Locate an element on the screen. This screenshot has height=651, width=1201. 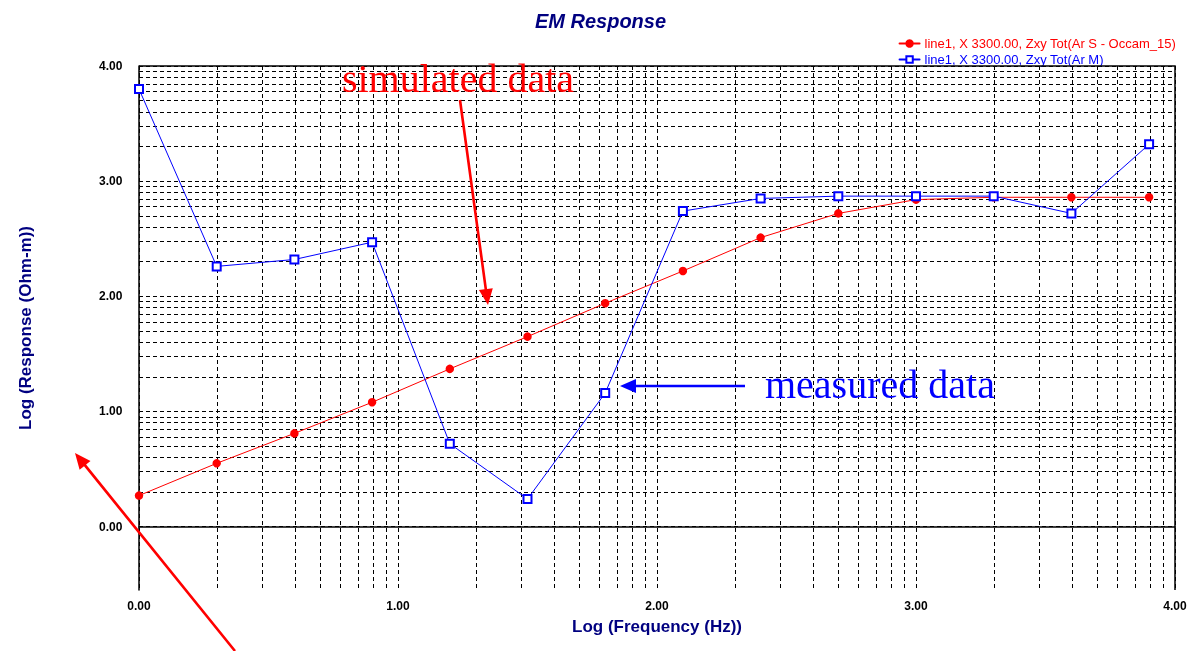
y-tick-label: 3.00 is located at coordinates (111, 181).